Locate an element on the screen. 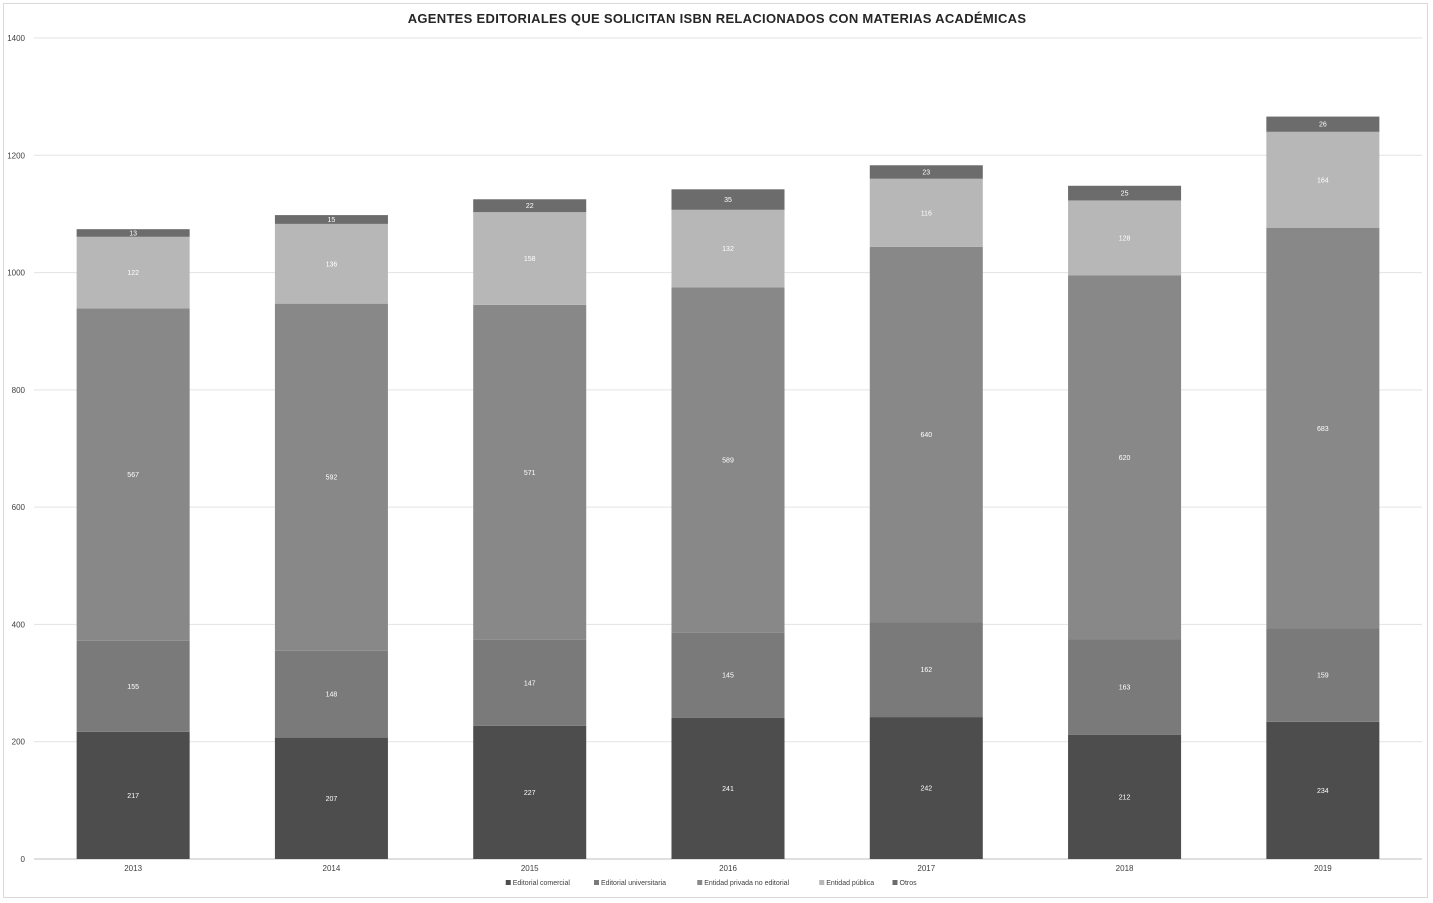 The width and height of the screenshot is (1433, 903). data-label: 23 is located at coordinates (926, 172).